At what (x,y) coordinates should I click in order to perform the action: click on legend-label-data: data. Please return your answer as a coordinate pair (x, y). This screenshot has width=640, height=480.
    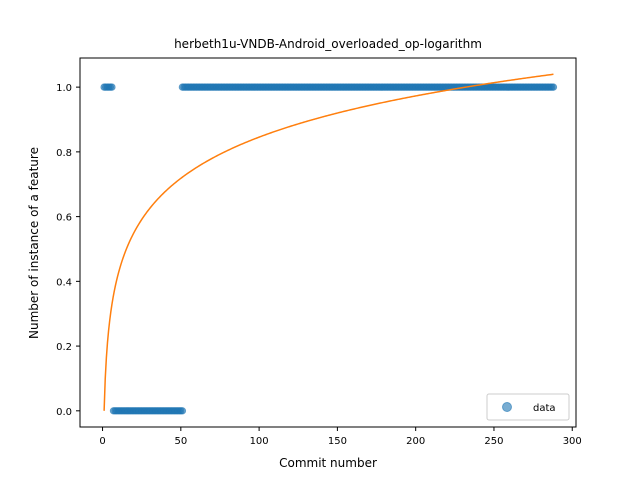
    Looking at the image, I should click on (544, 408).